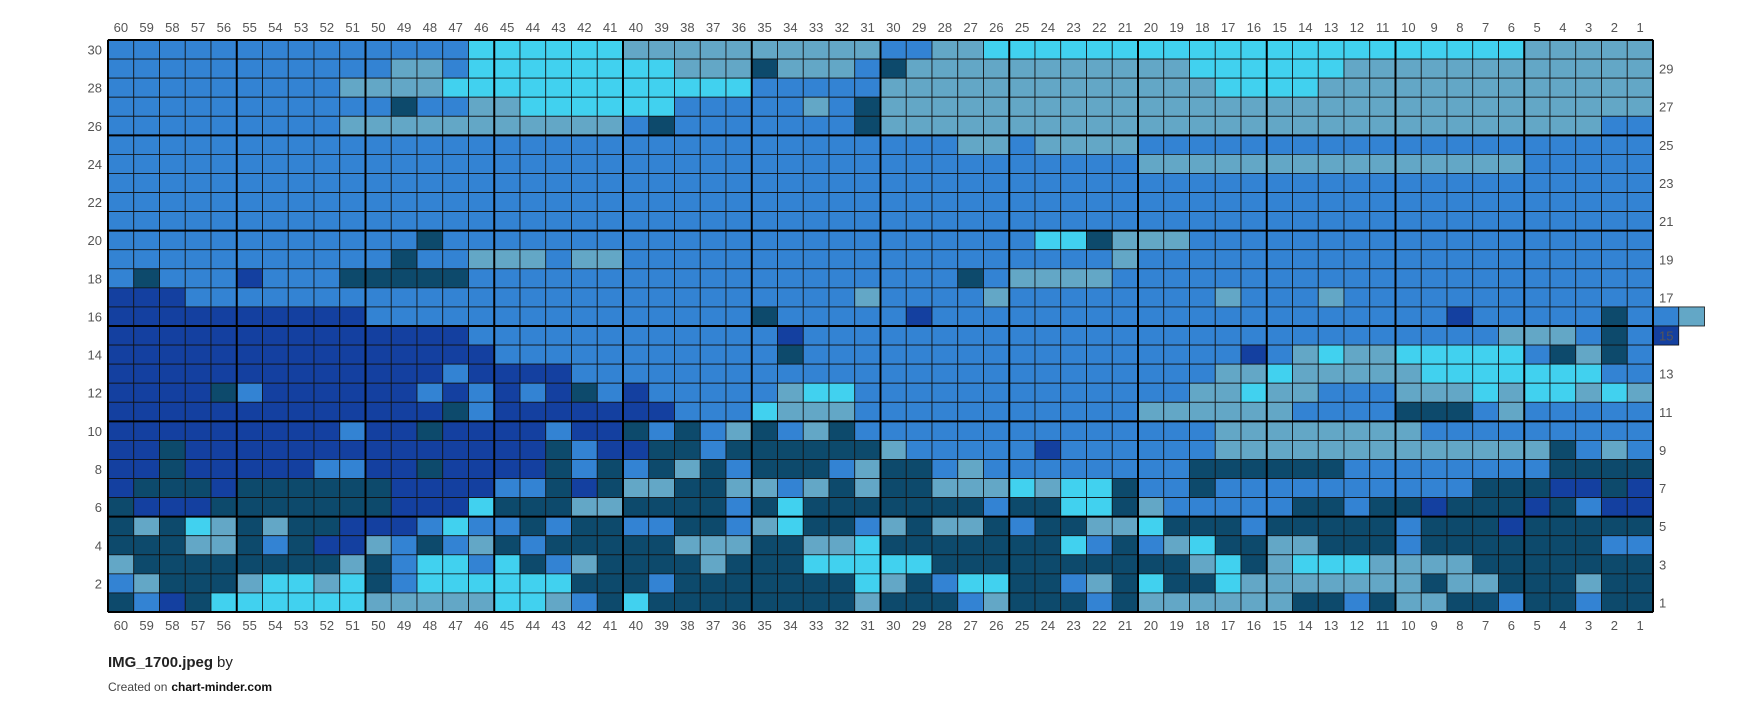 This screenshot has height=717, width=1751. What do you see at coordinates (1176, 625) in the screenshot?
I see `column-label-bottom: 19` at bounding box center [1176, 625].